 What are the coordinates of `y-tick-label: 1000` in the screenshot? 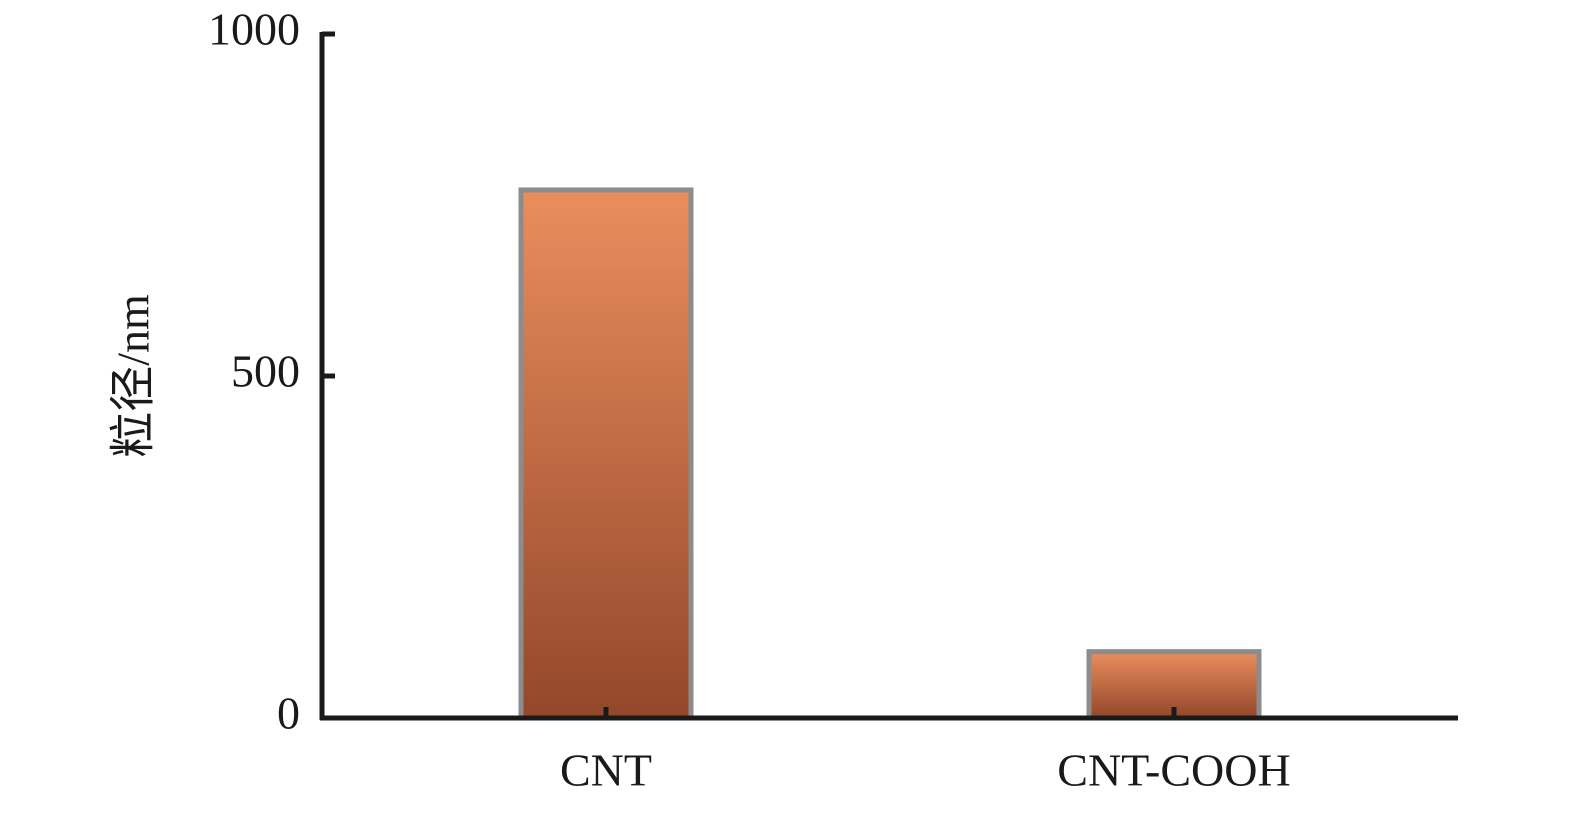 It's located at (254, 29).